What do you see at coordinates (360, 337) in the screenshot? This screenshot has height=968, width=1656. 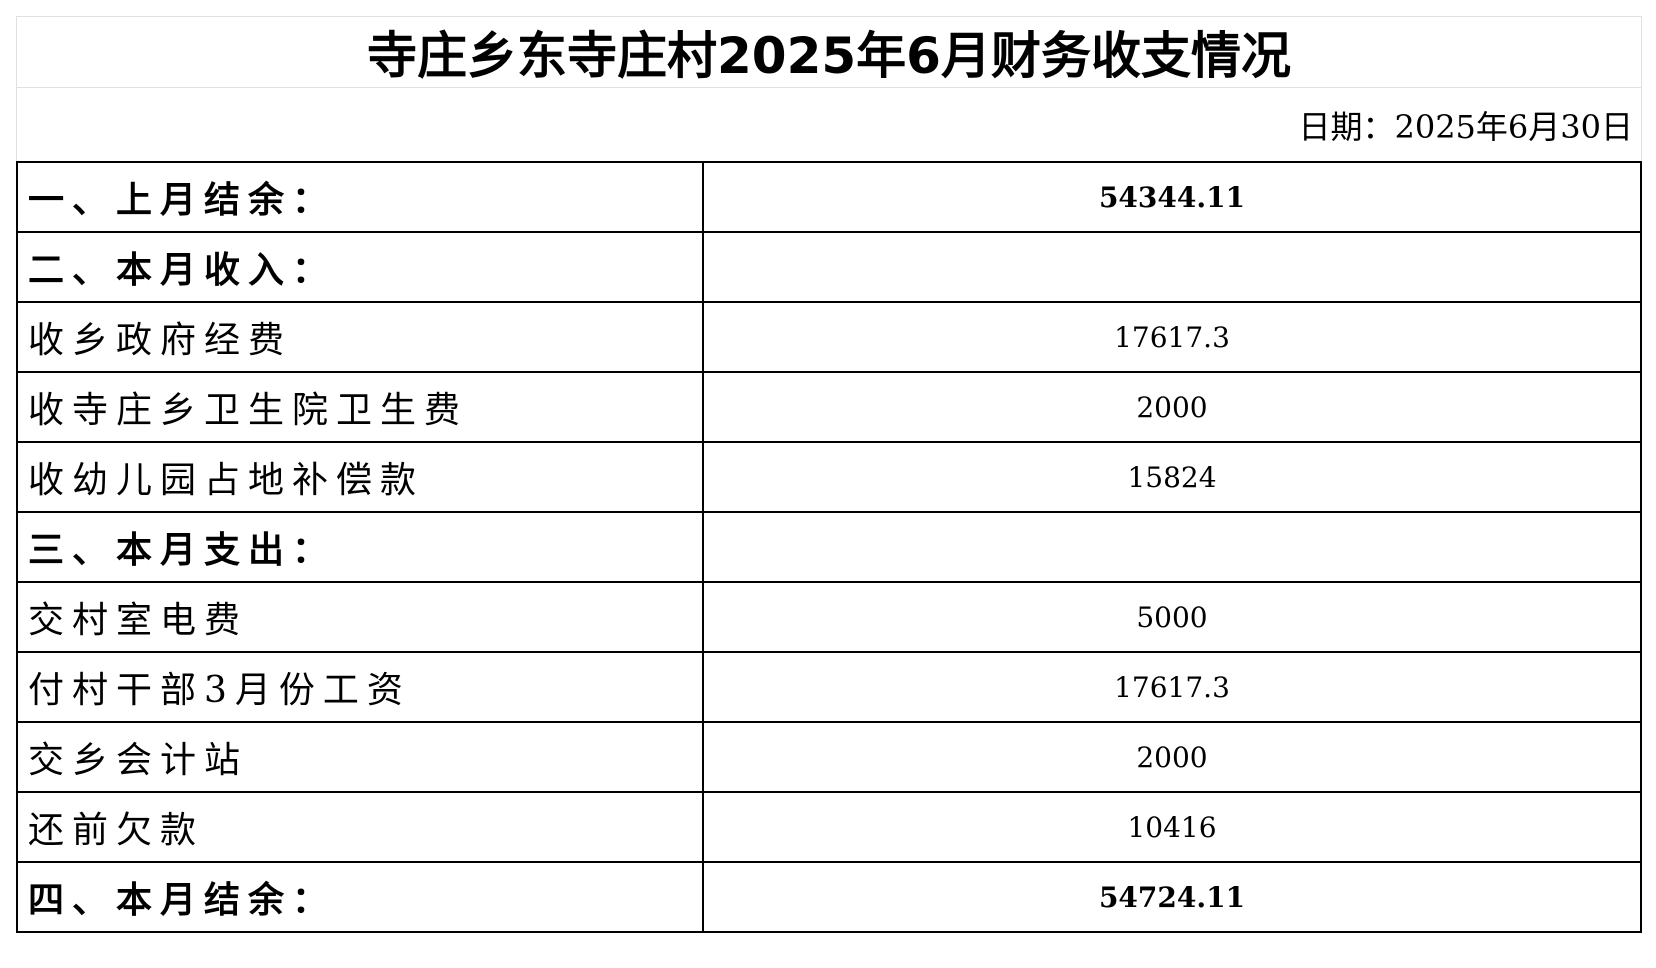 I see `row-label: 收乡政府经费` at bounding box center [360, 337].